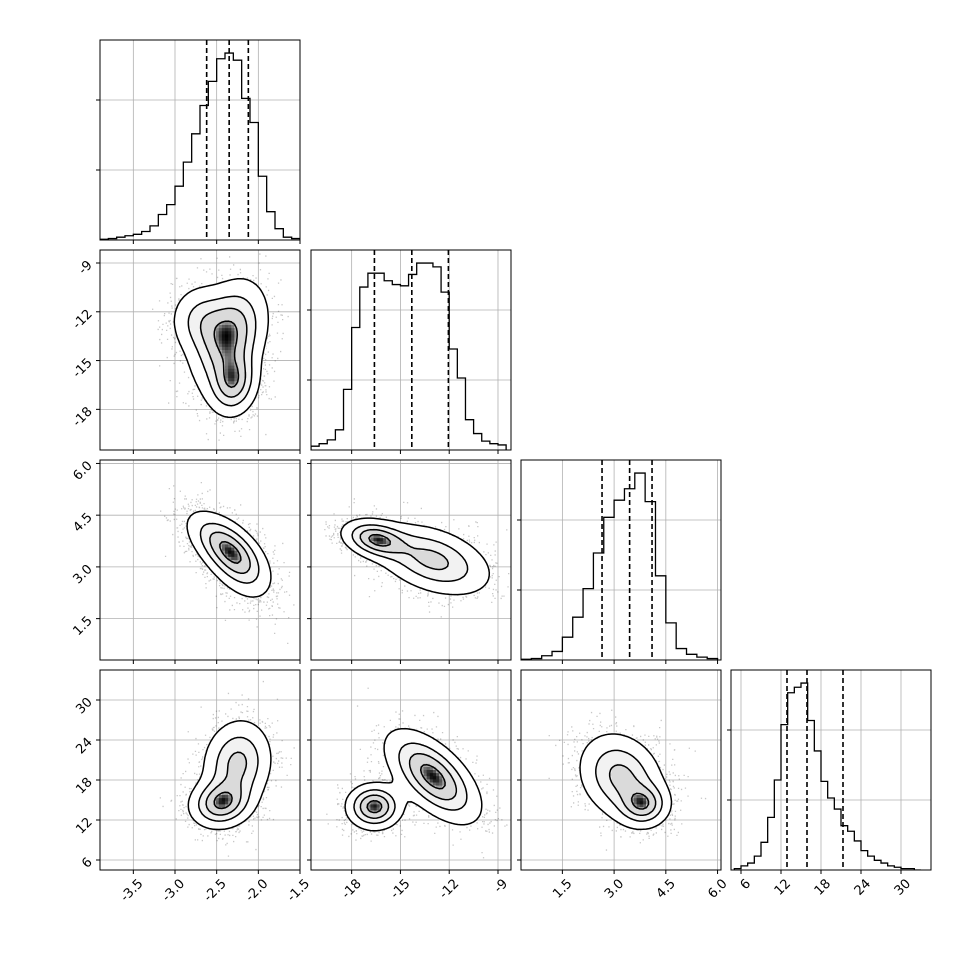 This screenshot has width=970, height=970. What do you see at coordinates (84, 746) in the screenshot?
I see `ytick-label-3-1: 24` at bounding box center [84, 746].